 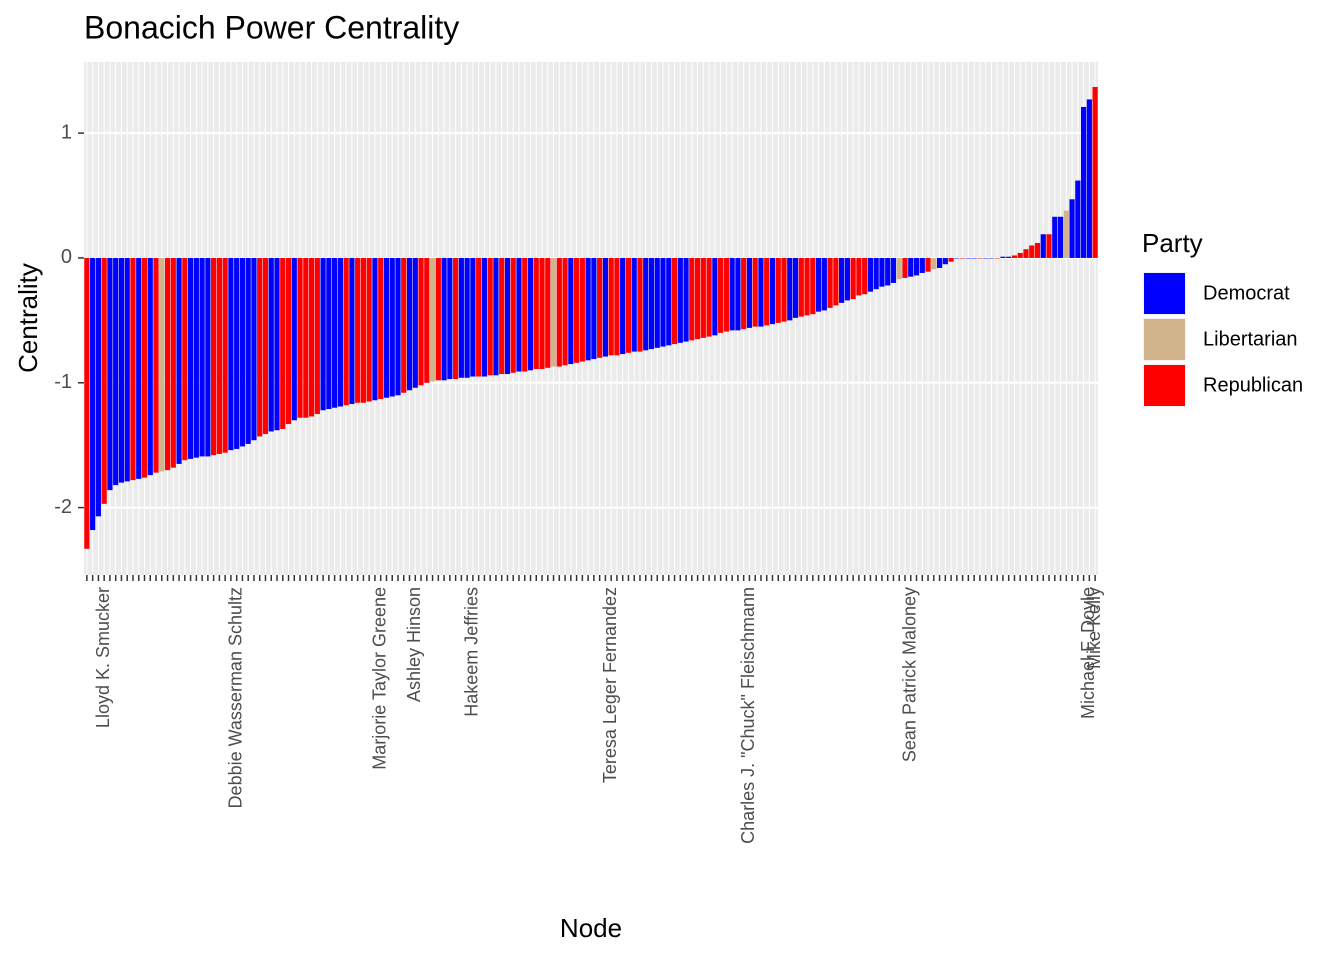 I want to click on legend-swatch, so click(x=1164, y=385).